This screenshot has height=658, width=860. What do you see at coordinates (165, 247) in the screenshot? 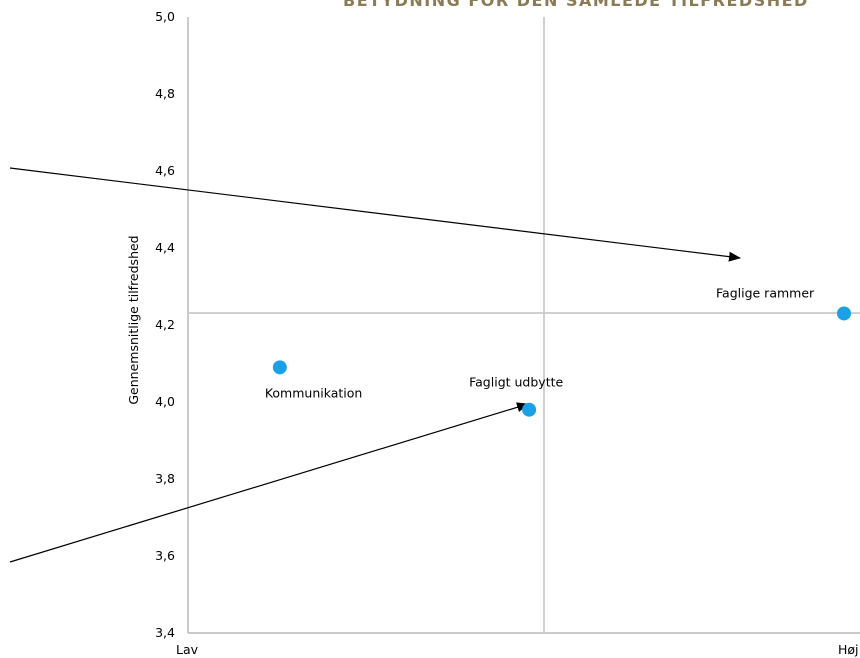
I see `y-tick-label: 4,4` at bounding box center [165, 247].